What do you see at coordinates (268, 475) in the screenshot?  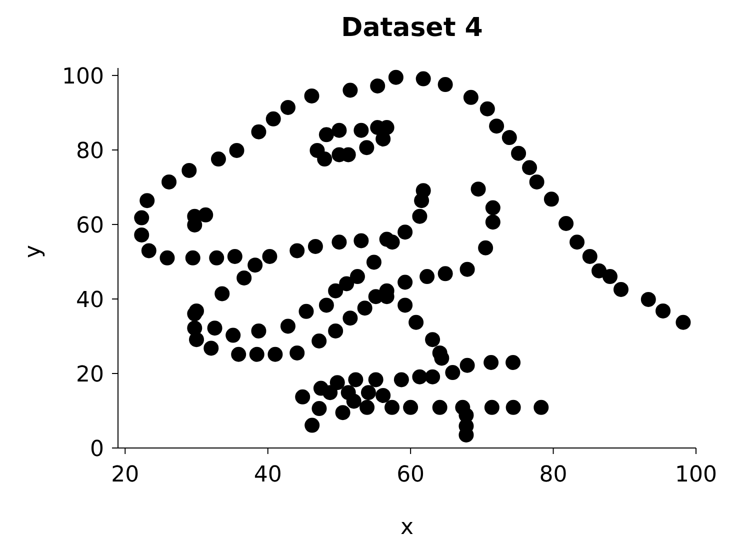 I see `x-tick-label: 40` at bounding box center [268, 475].